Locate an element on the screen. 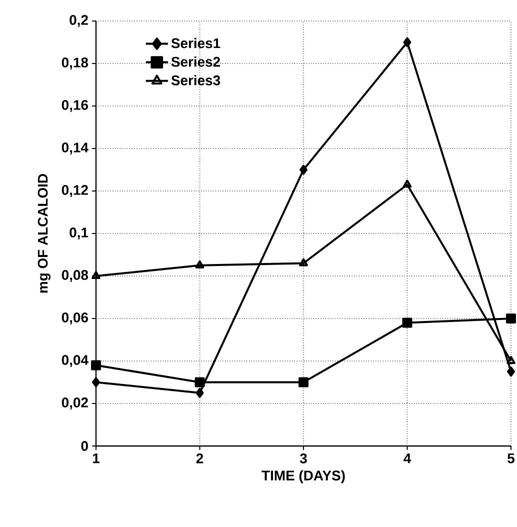  legend-label: Series3 is located at coordinates (195, 80).